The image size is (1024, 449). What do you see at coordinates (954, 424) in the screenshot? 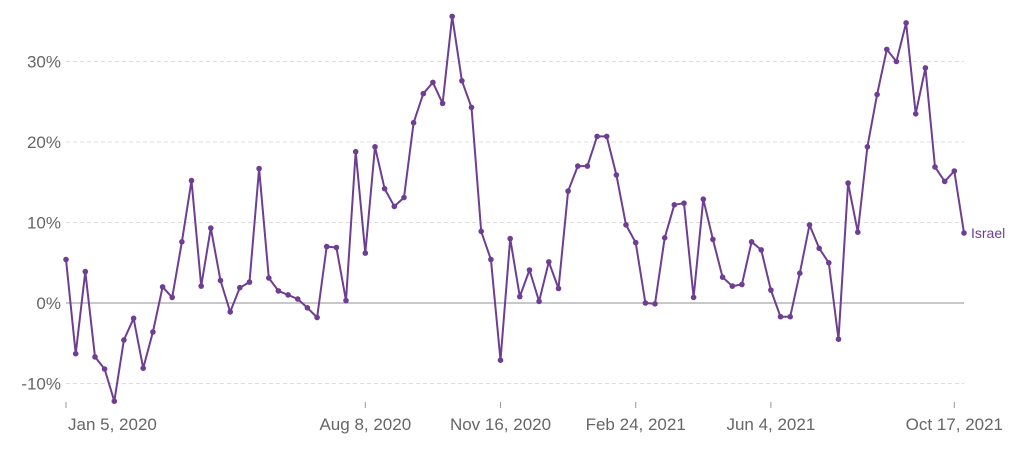
I see `x-tick-label: Oct 17, 2021` at bounding box center [954, 424].